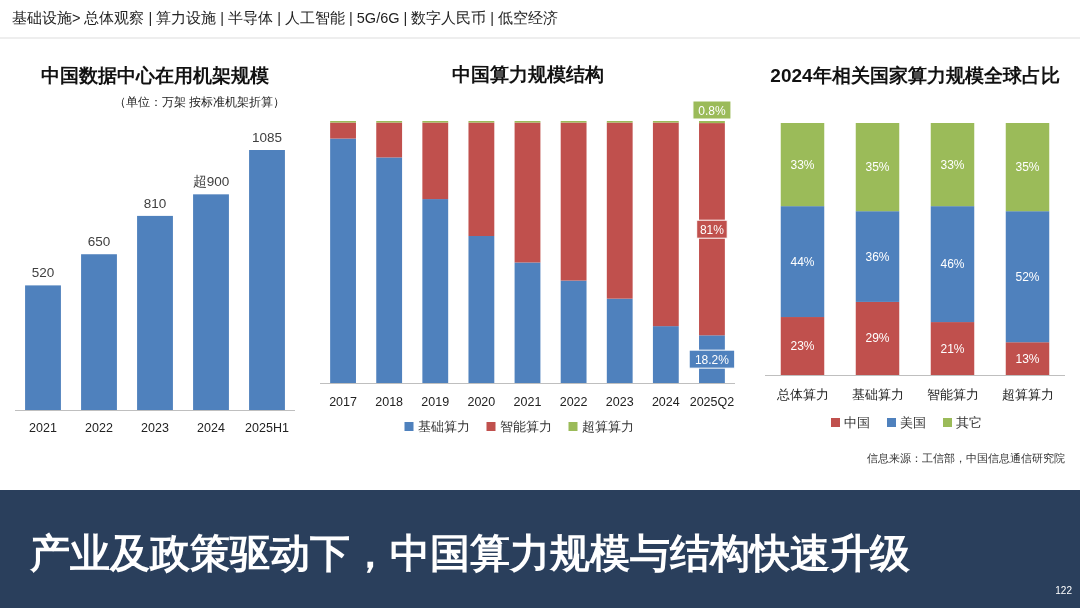 Image resolution: width=1080 pixels, height=608 pixels. I want to click on data-label: 36%, so click(877, 256).